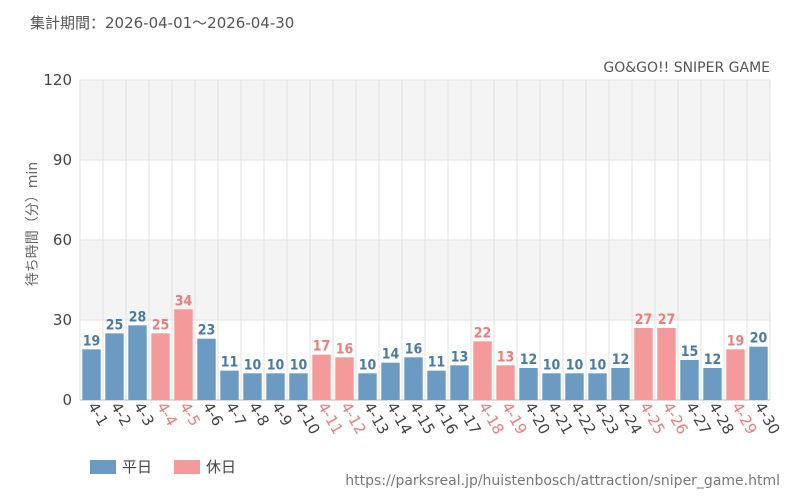 The image size is (800, 500). Describe the element at coordinates (184, 301) in the screenshot. I see `bar-value-label: 34` at that location.